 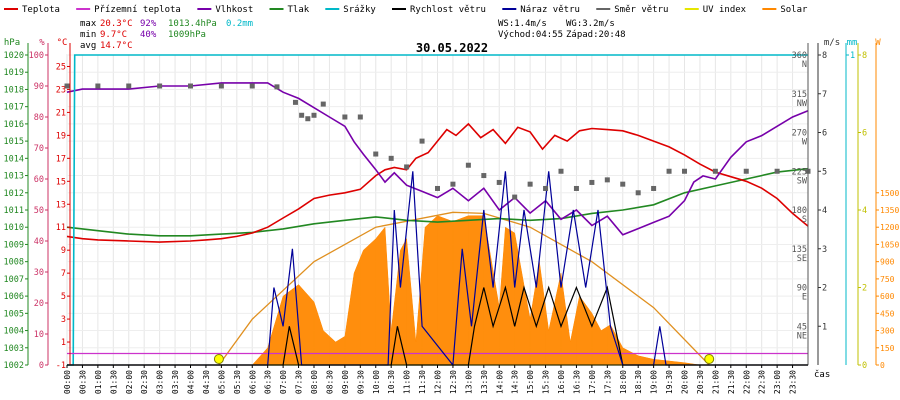 What do you see at coordinates (700, 382) in the screenshot?
I see `x-tick-label-41: 20:30` at bounding box center [700, 382].